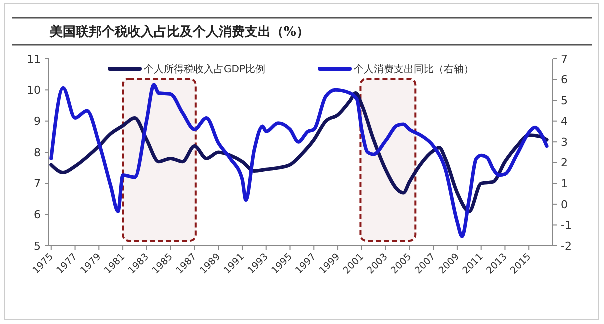 The width and height of the screenshot is (604, 324). What do you see at coordinates (564, 184) in the screenshot?
I see `y2-tick-label: 1` at bounding box center [564, 184].